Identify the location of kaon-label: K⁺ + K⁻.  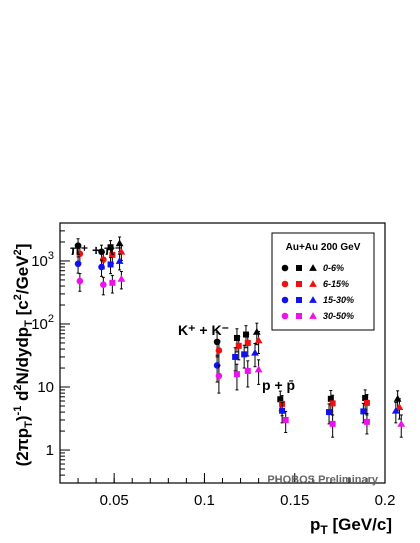
(203, 330).